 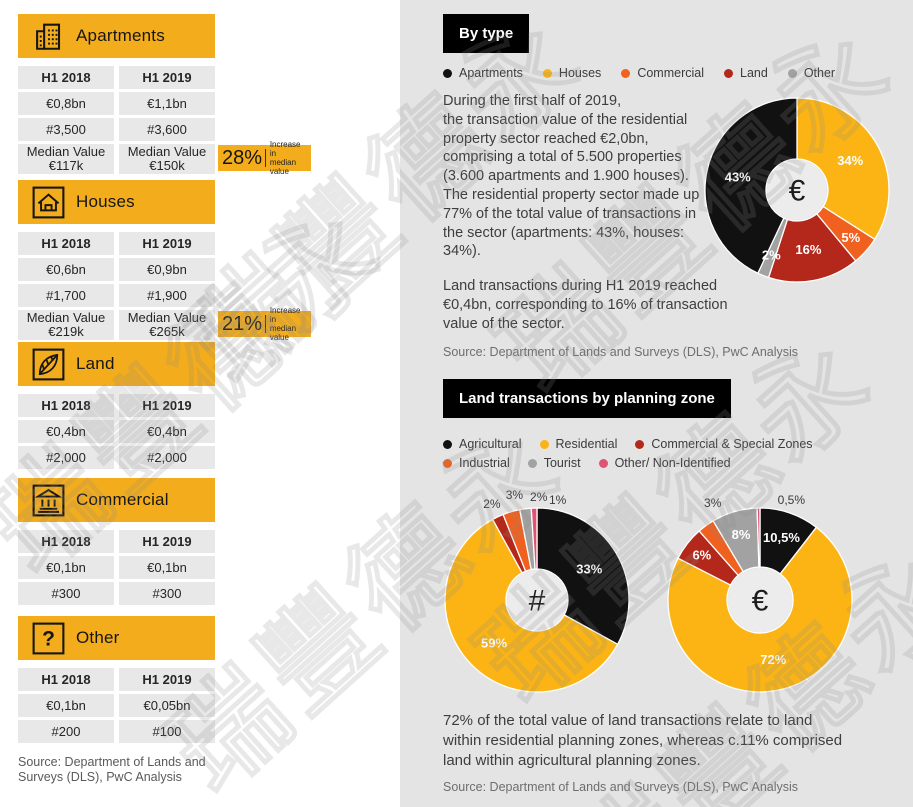 I want to click on question-icon: ?, so click(x=48, y=638).